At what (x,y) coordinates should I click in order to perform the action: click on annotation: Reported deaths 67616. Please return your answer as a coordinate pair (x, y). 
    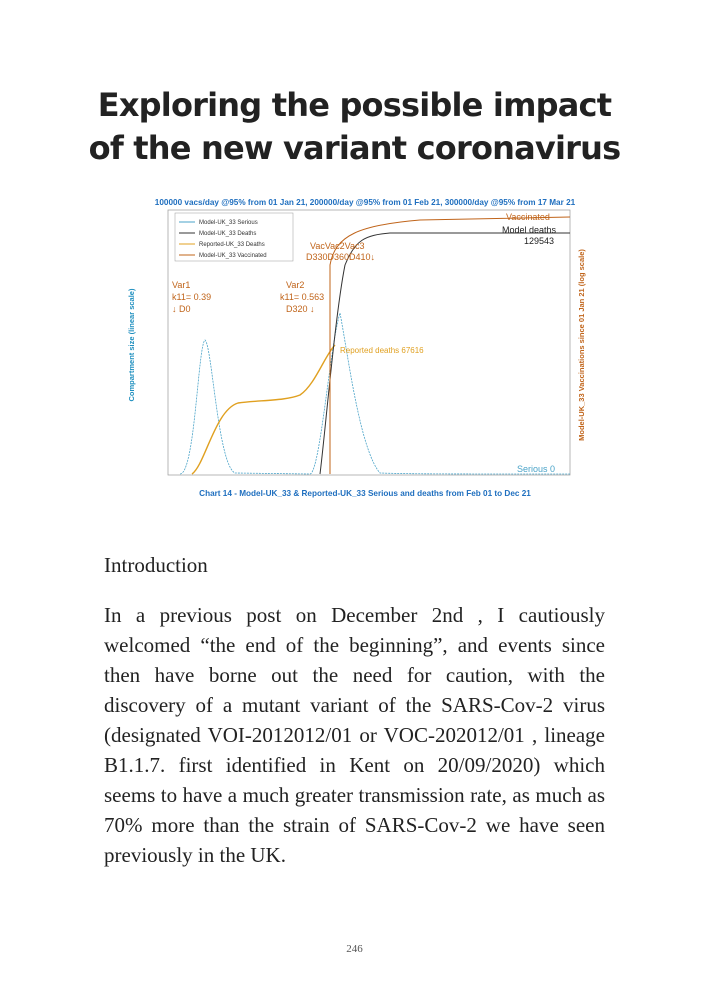
    Looking at the image, I should click on (382, 350).